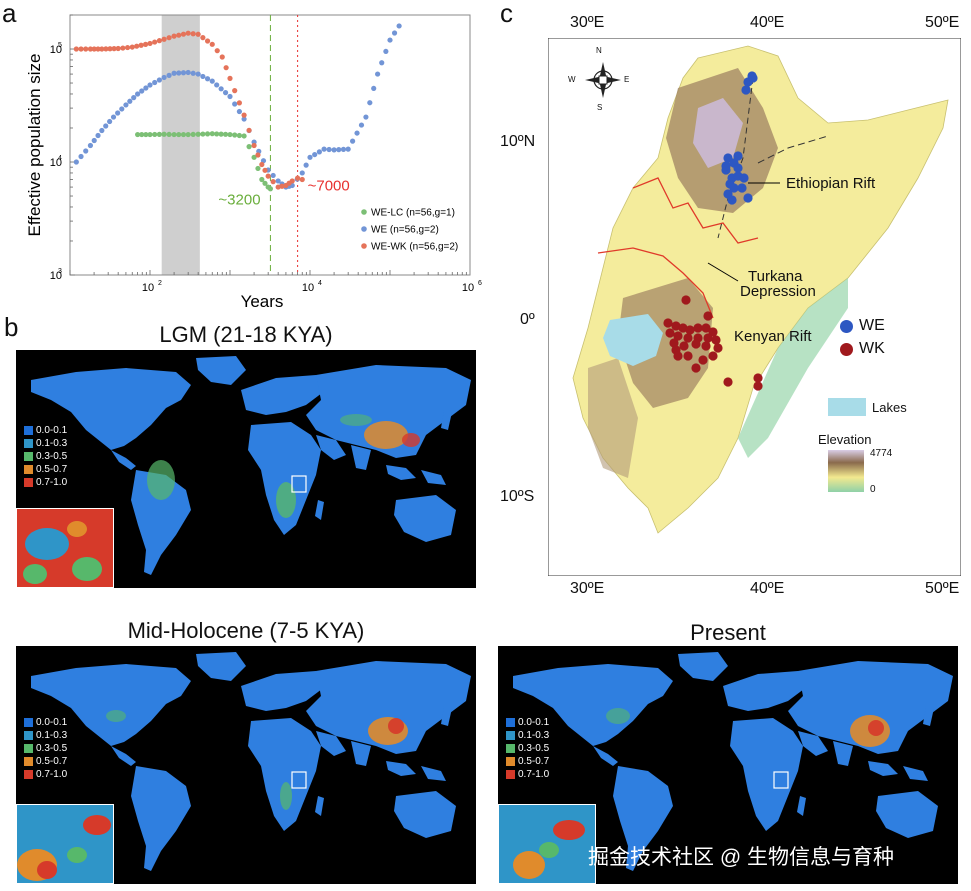 This screenshot has width=971, height=891. I want to click on legend-label: 0.3-0.5, so click(52, 456).